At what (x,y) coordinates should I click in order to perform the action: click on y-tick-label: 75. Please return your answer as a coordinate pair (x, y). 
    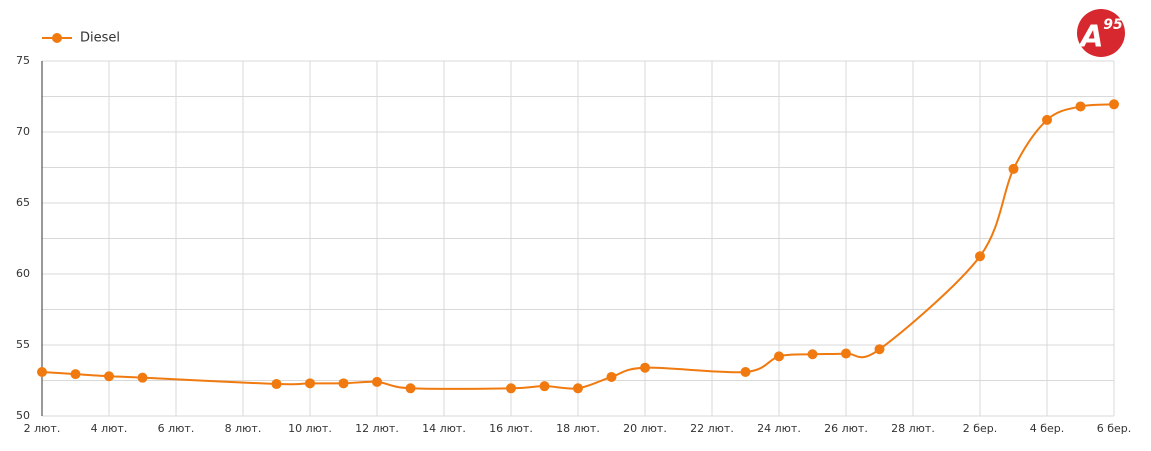
    Looking at the image, I should click on (23, 60).